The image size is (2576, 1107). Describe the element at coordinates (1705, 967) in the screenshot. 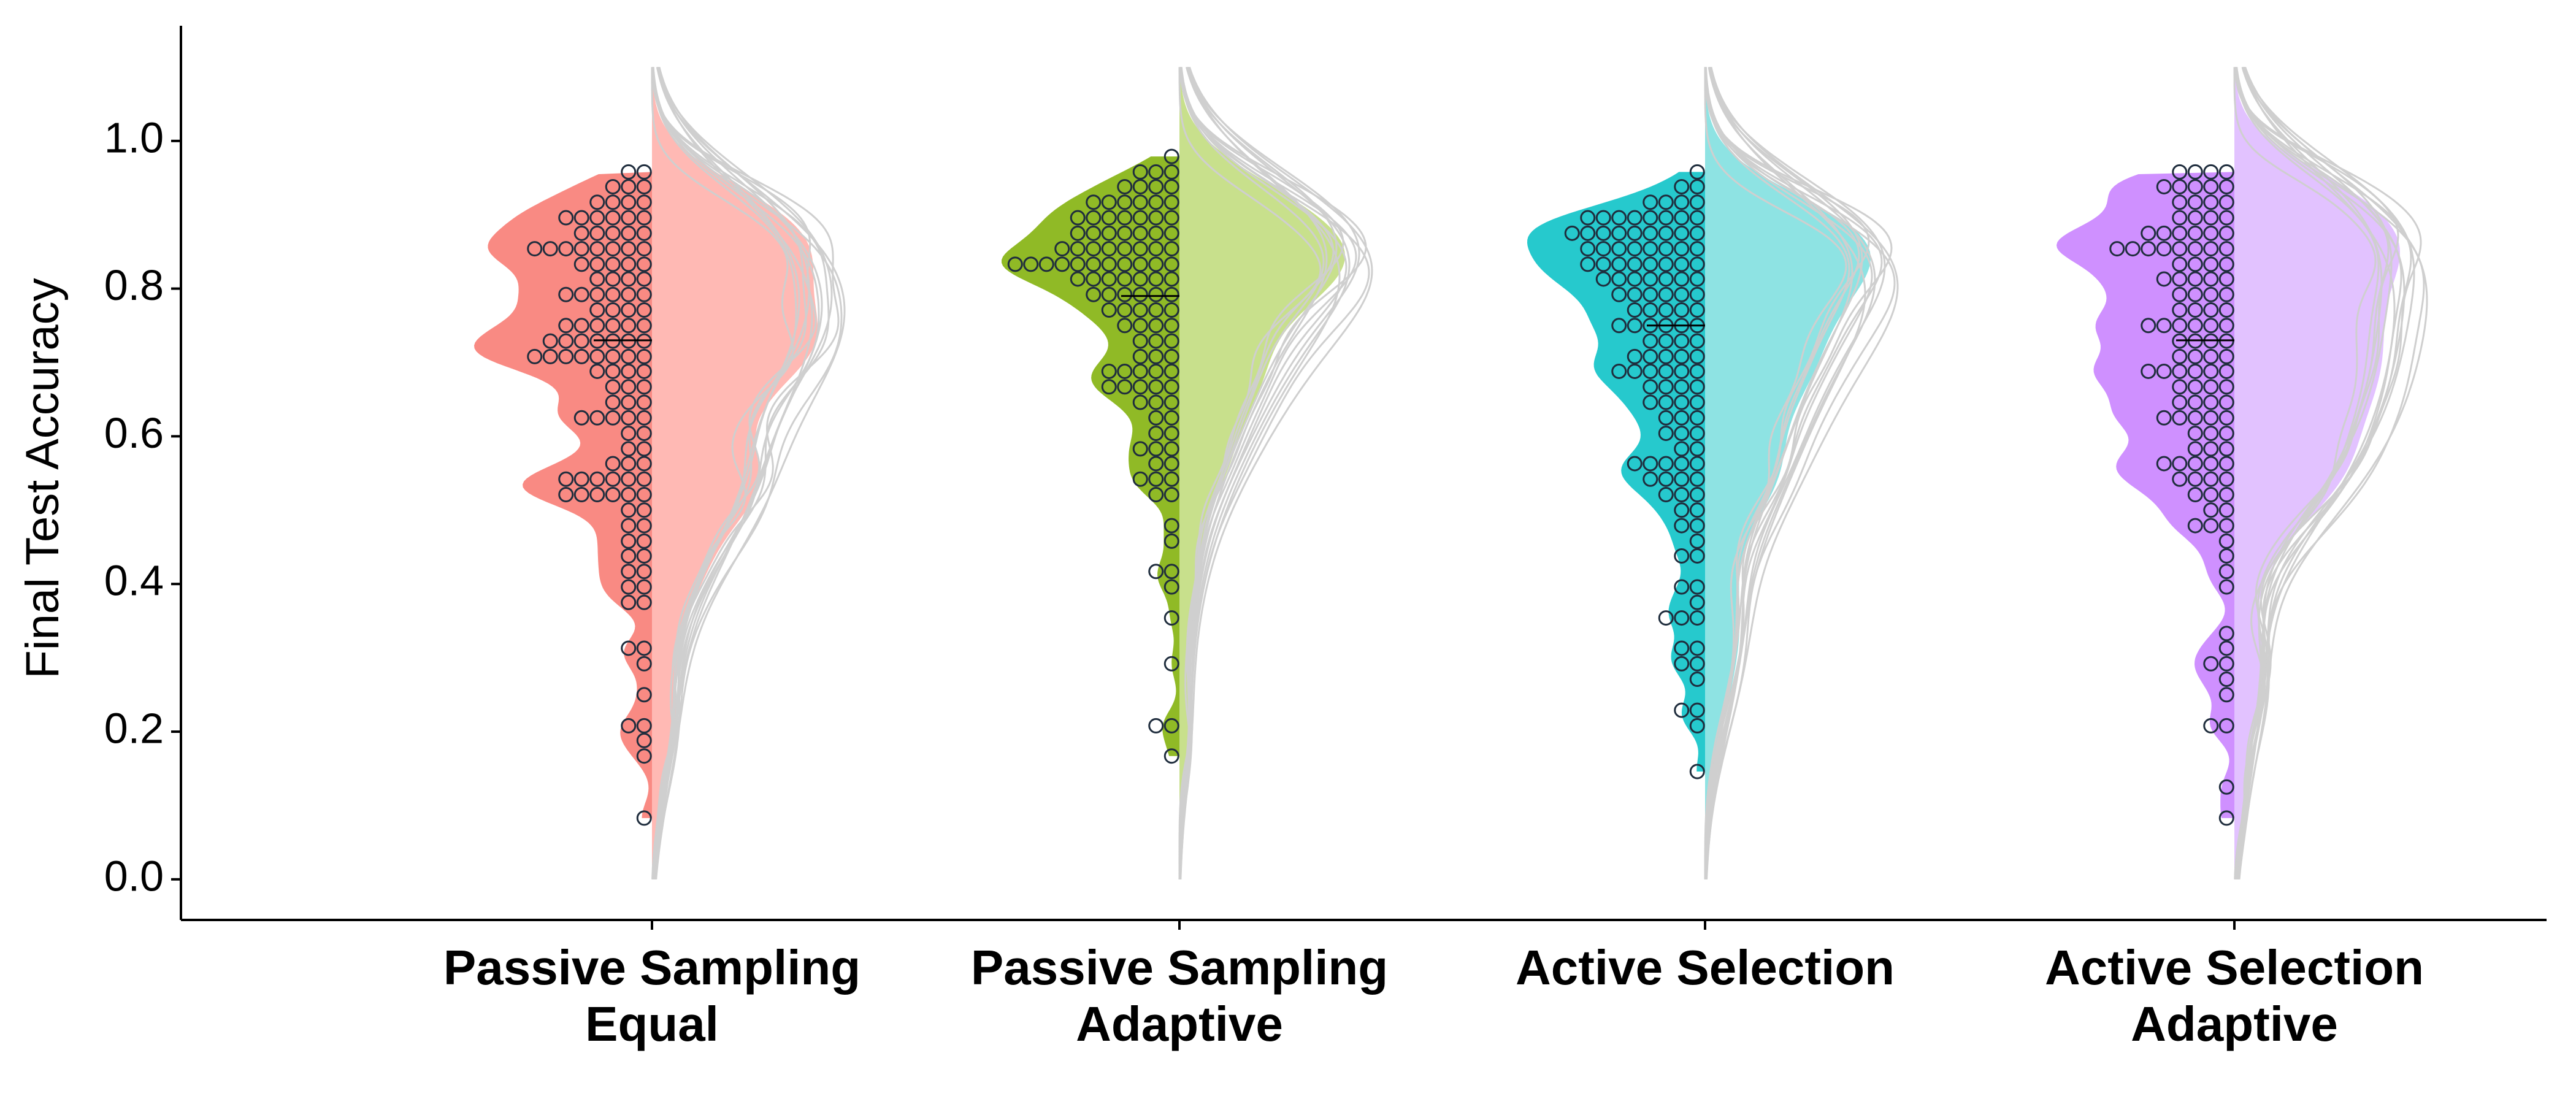

I see `x-tick-label: Active Selection` at that location.